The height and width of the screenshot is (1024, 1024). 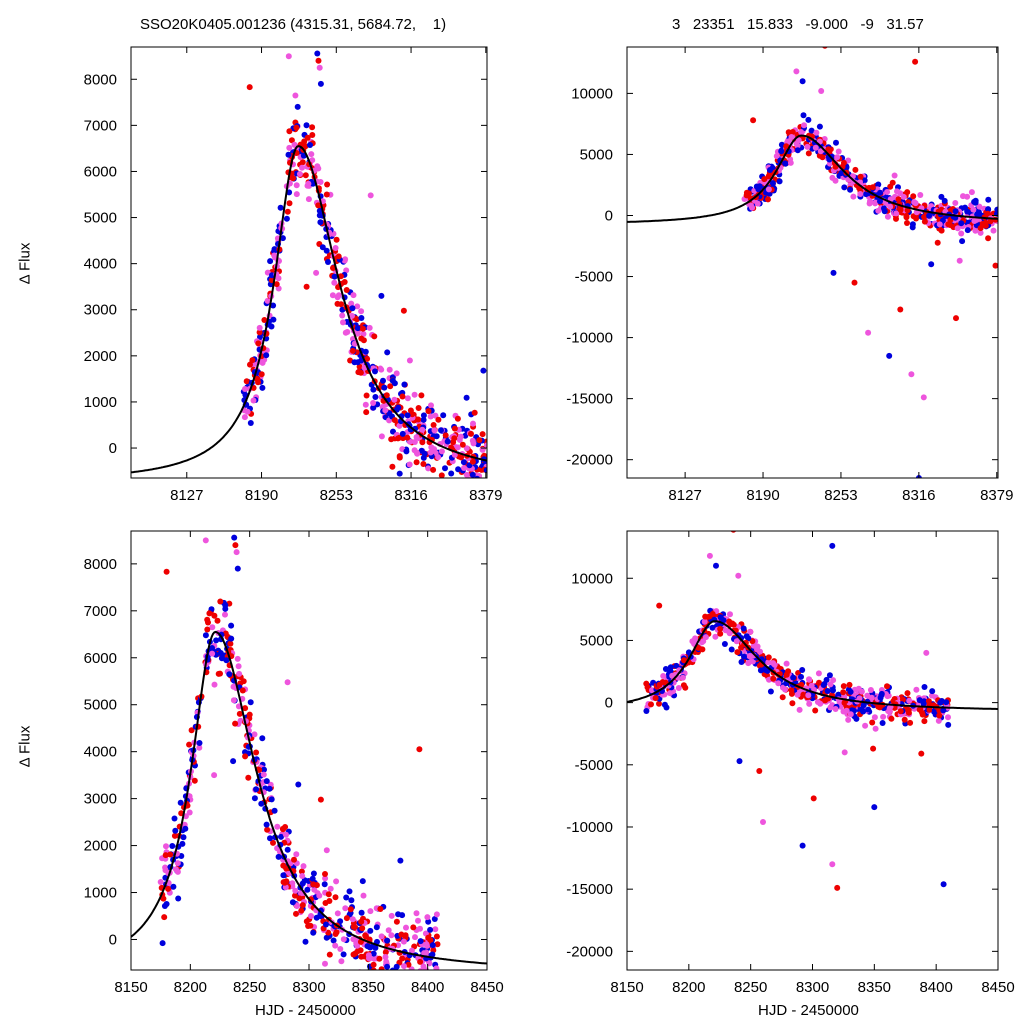 What do you see at coordinates (589, 951) in the screenshot?
I see `y-tick-label: -20000` at bounding box center [589, 951].